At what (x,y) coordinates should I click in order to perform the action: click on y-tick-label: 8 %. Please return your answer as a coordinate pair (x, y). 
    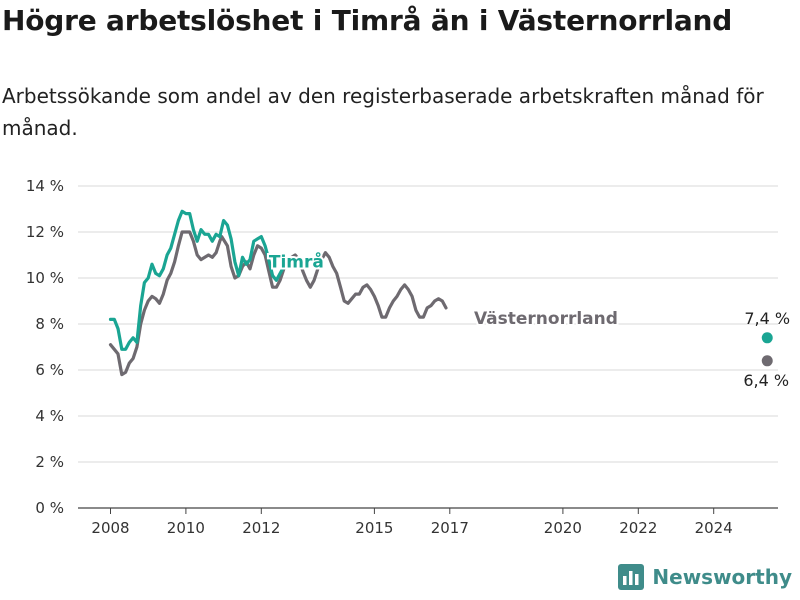
    Looking at the image, I should click on (49, 324).